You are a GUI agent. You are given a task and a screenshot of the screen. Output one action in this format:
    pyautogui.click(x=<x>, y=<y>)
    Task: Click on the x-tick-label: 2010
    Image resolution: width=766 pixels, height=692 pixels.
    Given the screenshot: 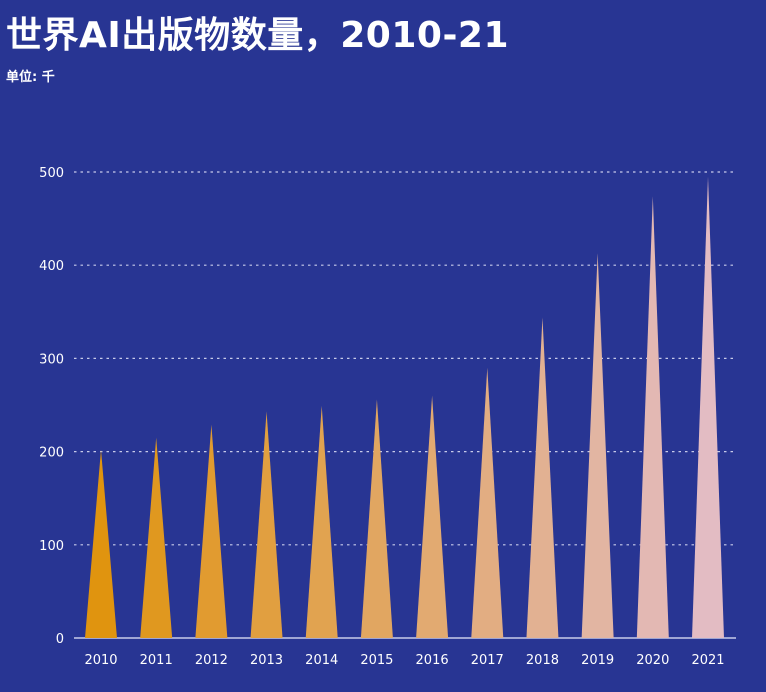 What is the action you would take?
    pyautogui.click(x=100, y=660)
    